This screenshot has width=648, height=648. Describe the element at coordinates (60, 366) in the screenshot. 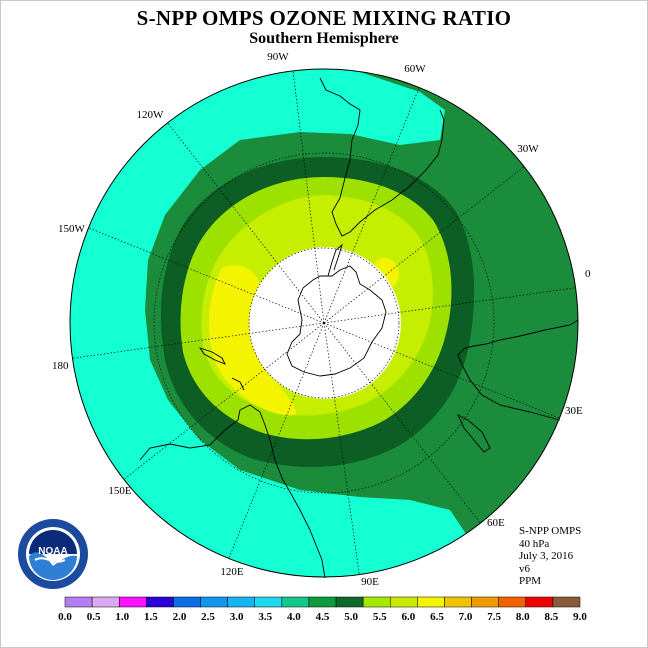

I see `longitude-label: 180` at that location.